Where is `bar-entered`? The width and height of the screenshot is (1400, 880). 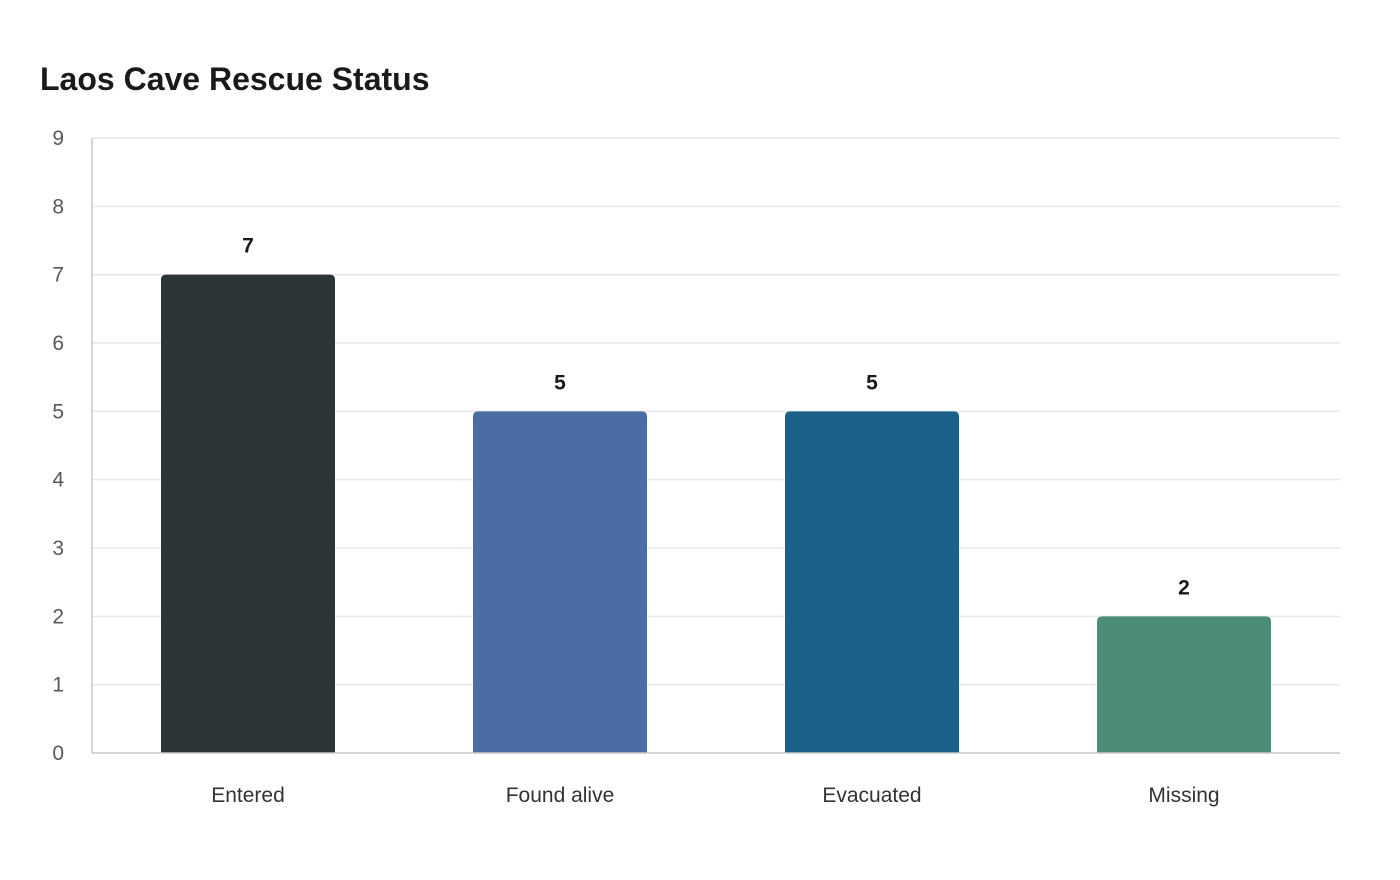
bar-entered is located at coordinates (248, 513).